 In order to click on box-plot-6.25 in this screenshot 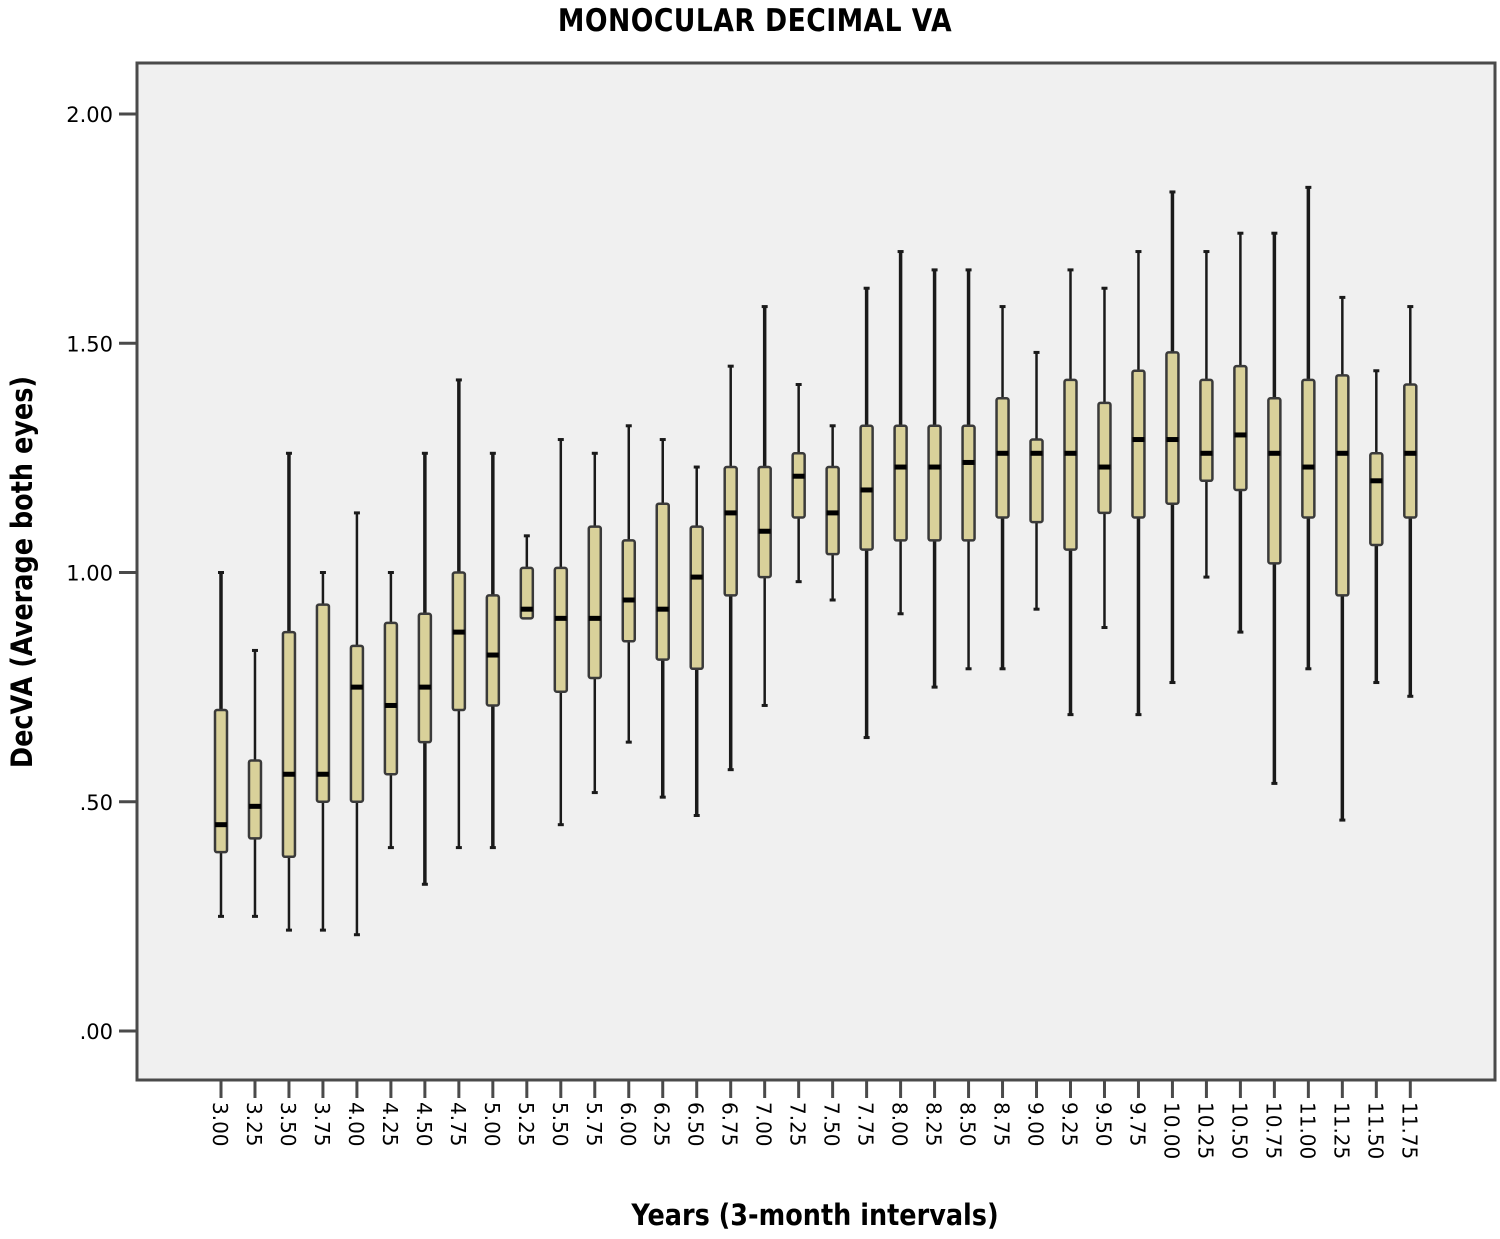, I will do `click(662, 618)`.